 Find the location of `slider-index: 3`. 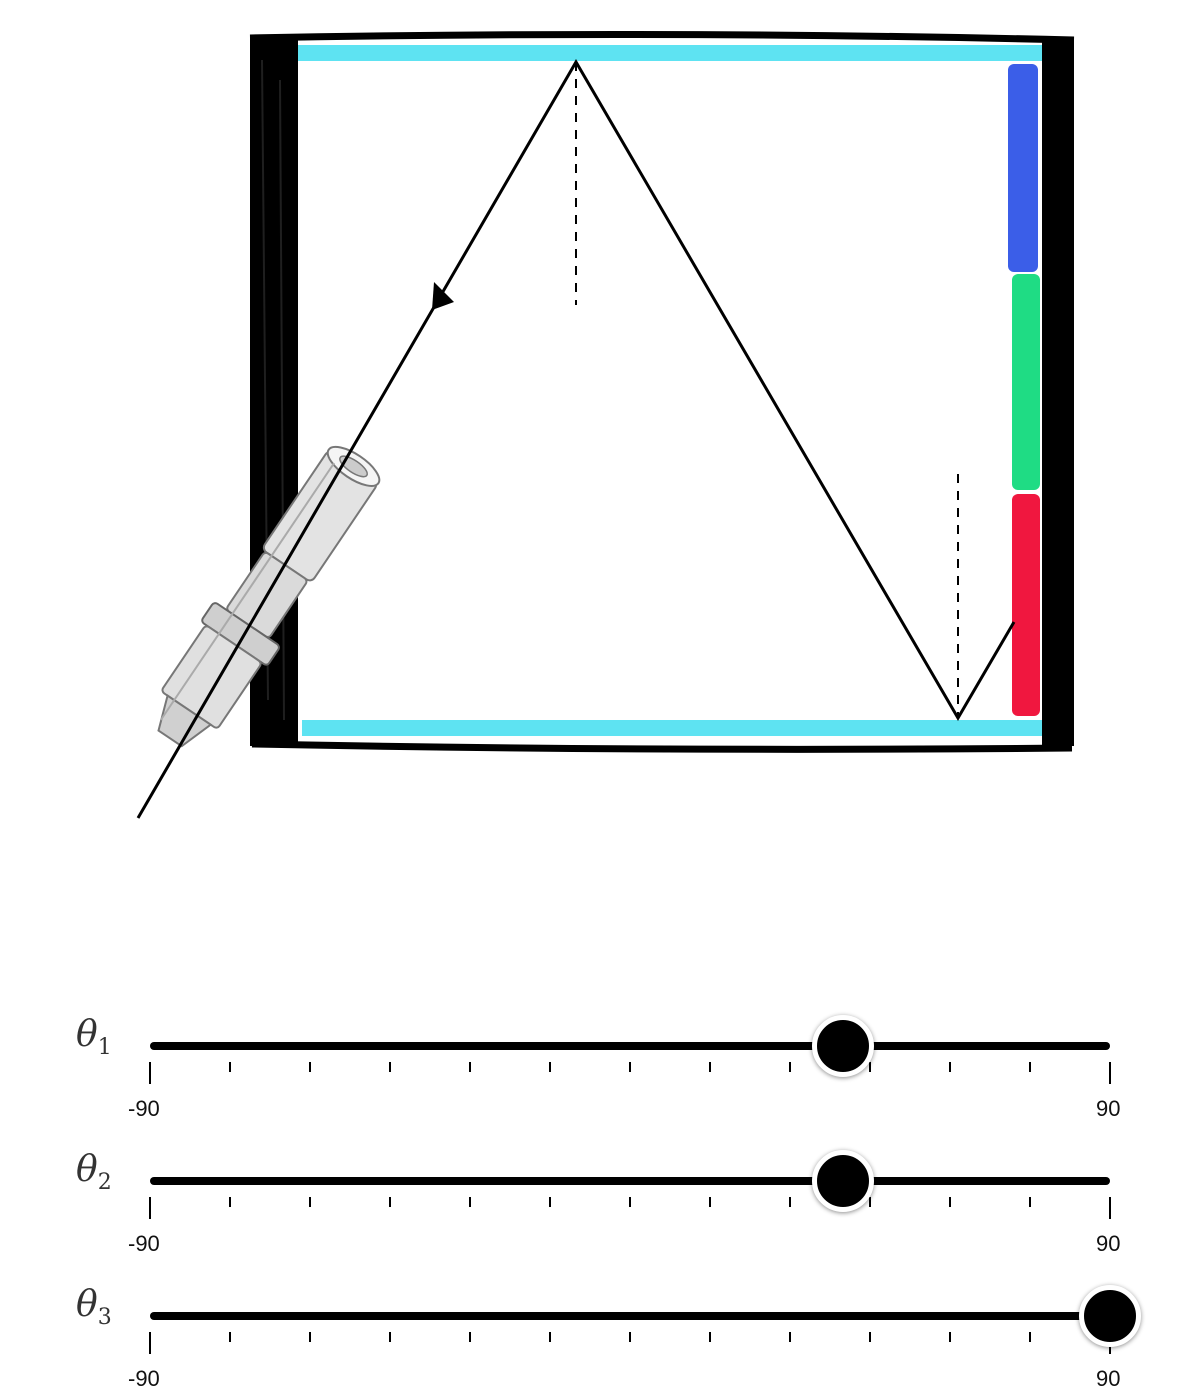

slider-index: 3 is located at coordinates (104, 1318).